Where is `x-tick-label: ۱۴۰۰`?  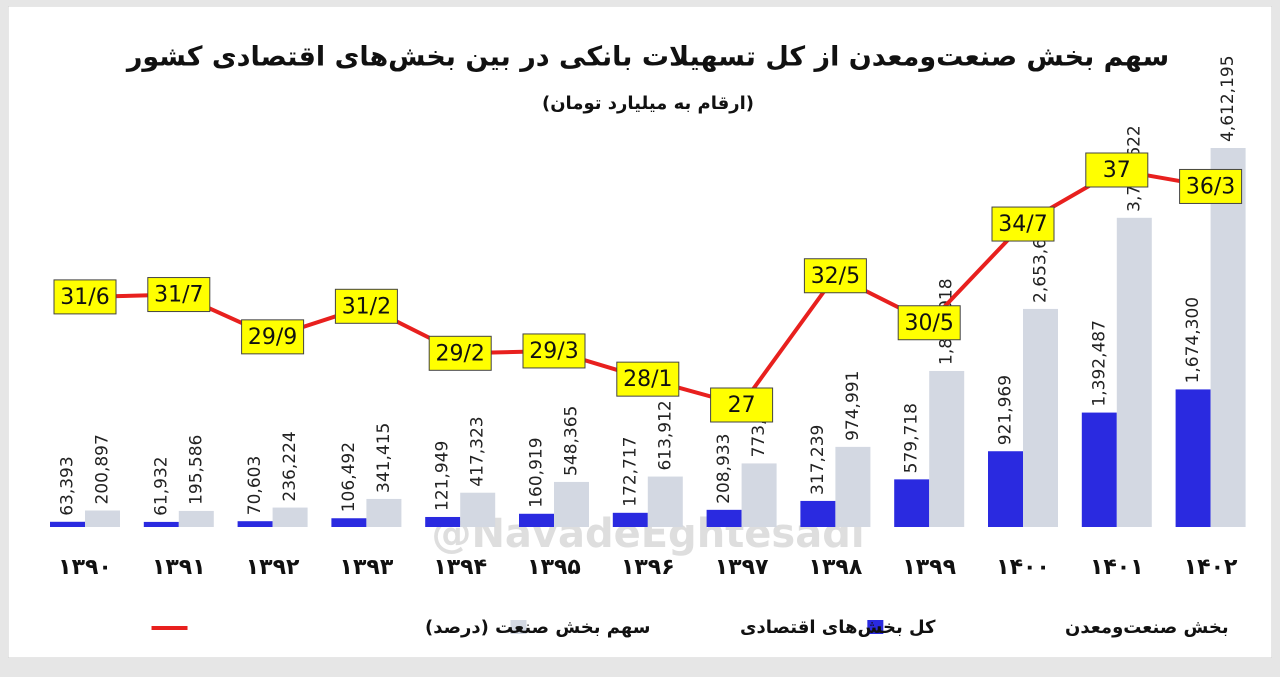 x-tick-label: ۱۴۰۰ is located at coordinates (1023, 567).